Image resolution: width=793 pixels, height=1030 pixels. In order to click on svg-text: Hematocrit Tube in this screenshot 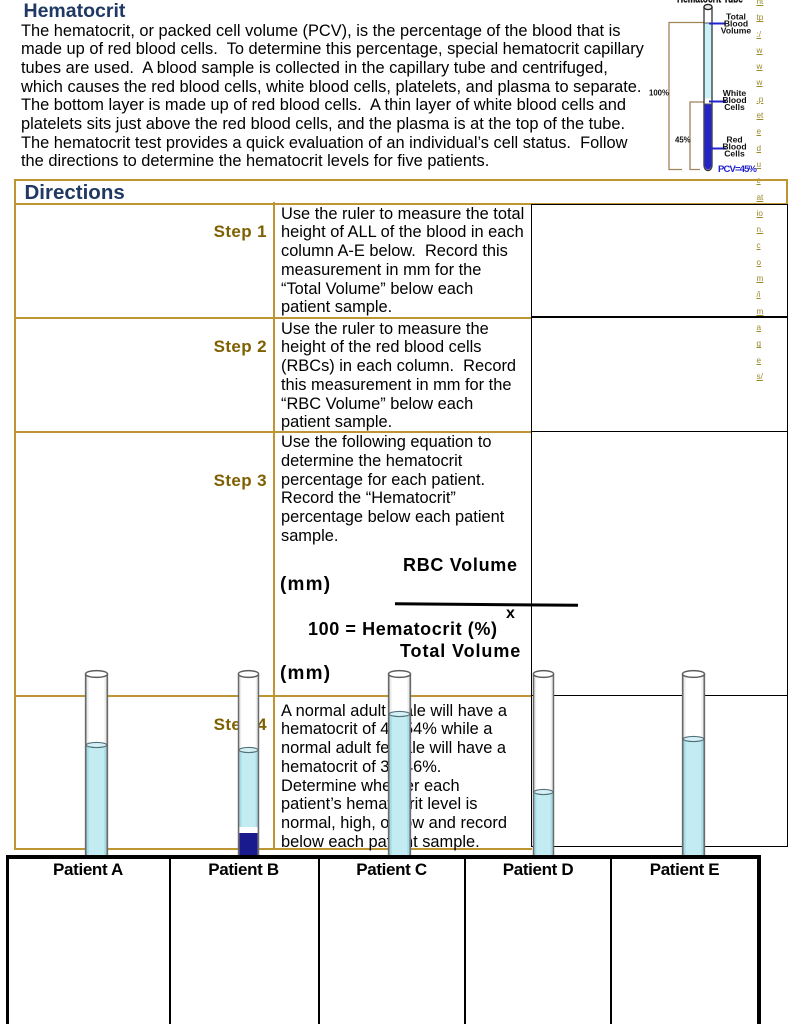, I will do `click(710, 3)`.